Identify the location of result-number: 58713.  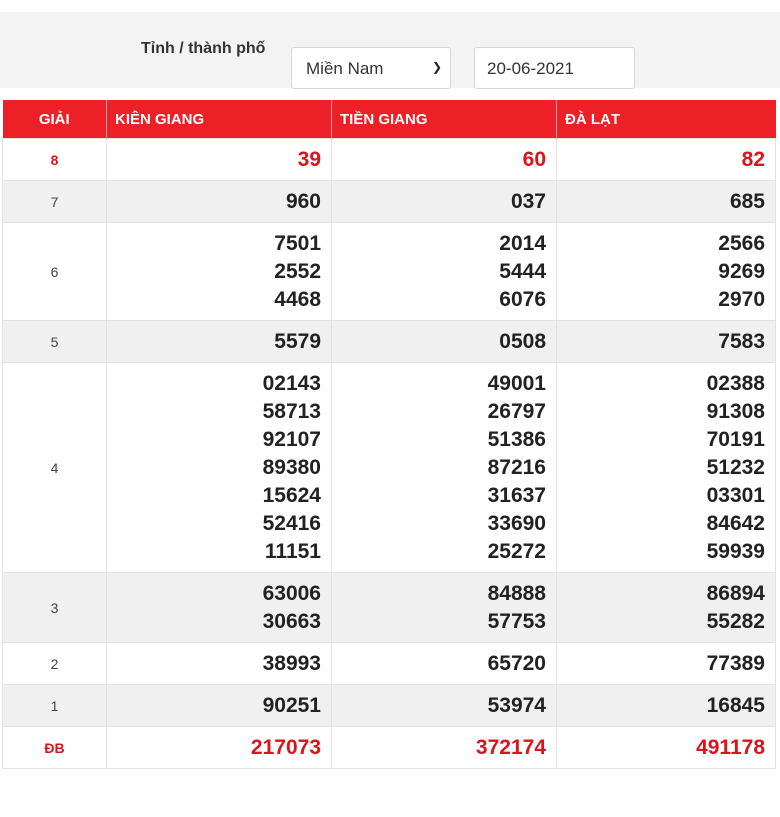
(291, 411).